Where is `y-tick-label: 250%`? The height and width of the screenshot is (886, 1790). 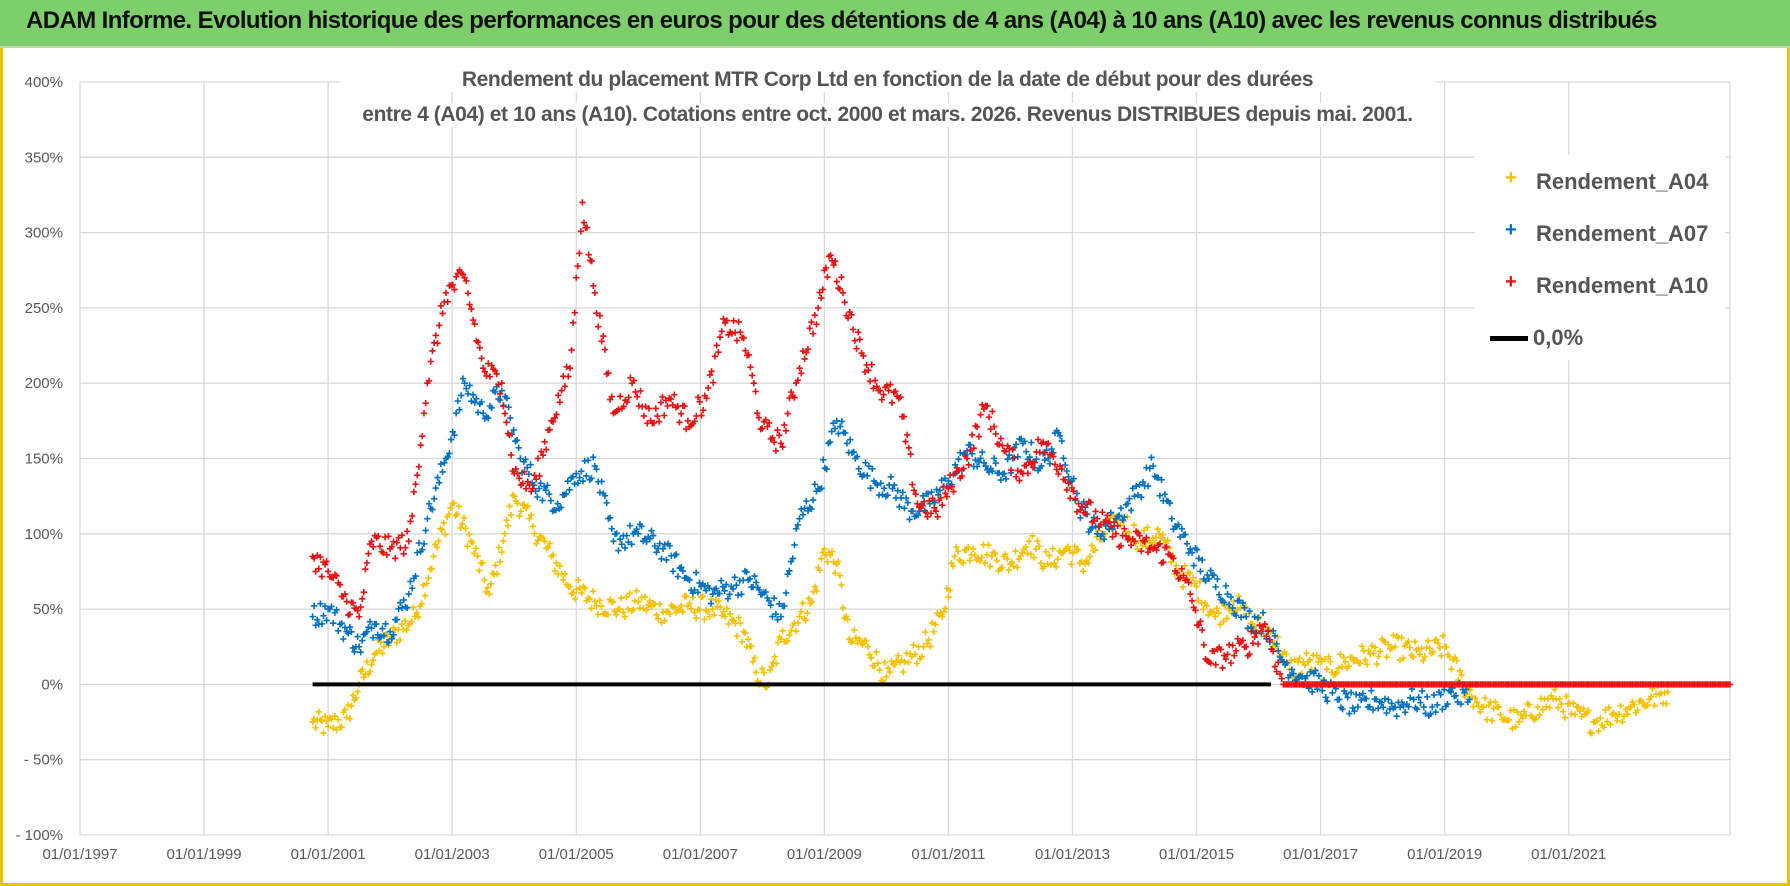 y-tick-label: 250% is located at coordinates (44, 308).